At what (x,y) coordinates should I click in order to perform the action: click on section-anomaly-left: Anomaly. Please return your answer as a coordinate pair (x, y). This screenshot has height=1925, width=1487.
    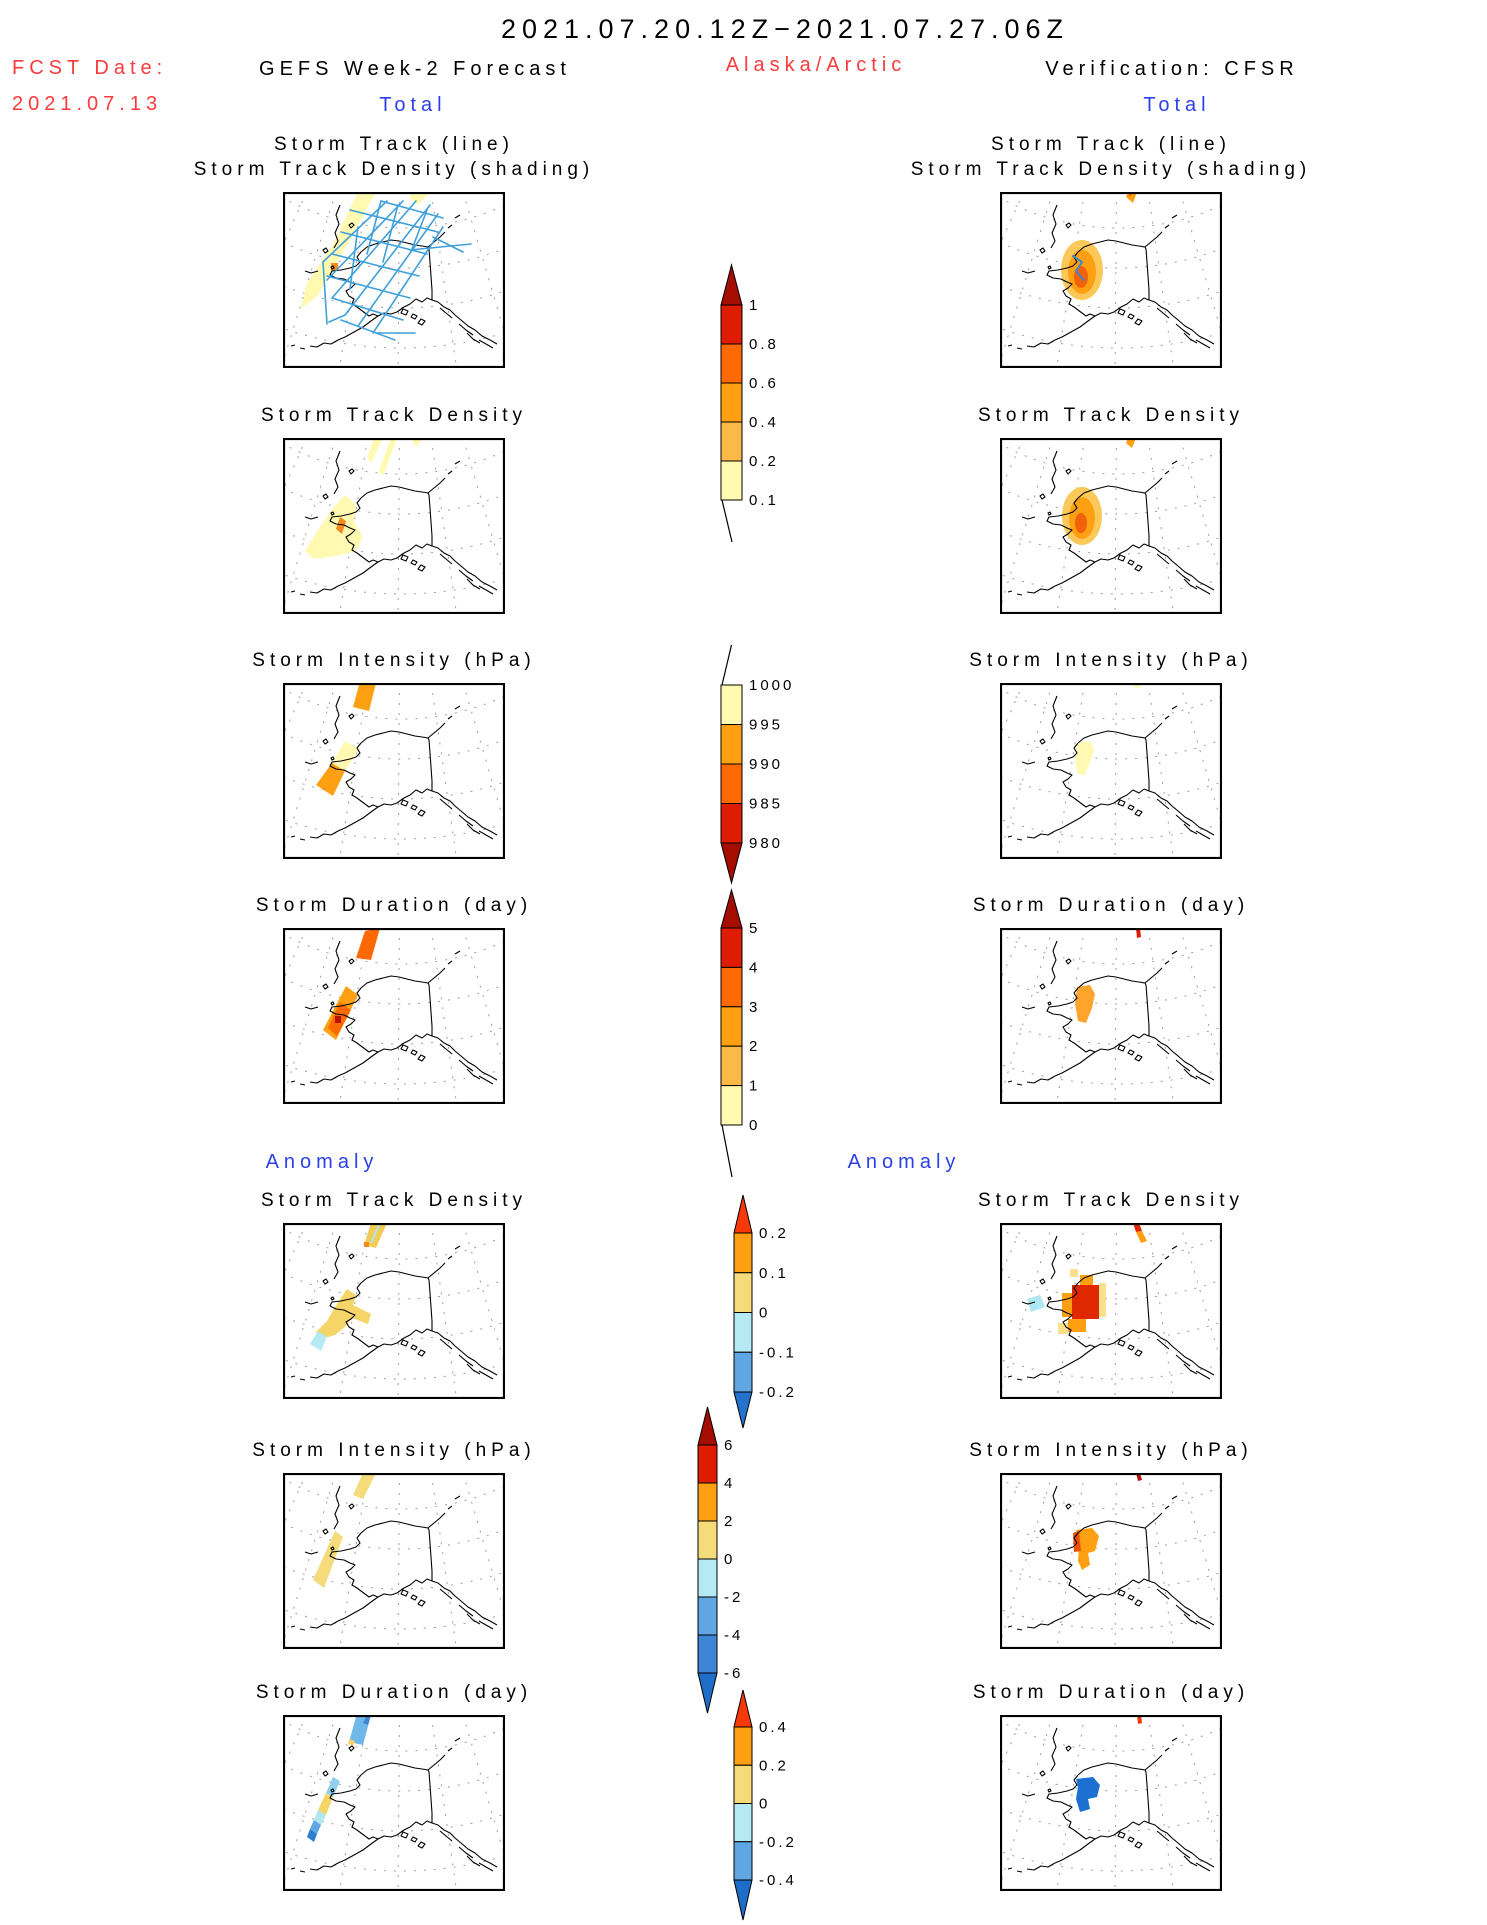
    Looking at the image, I should click on (322, 1162).